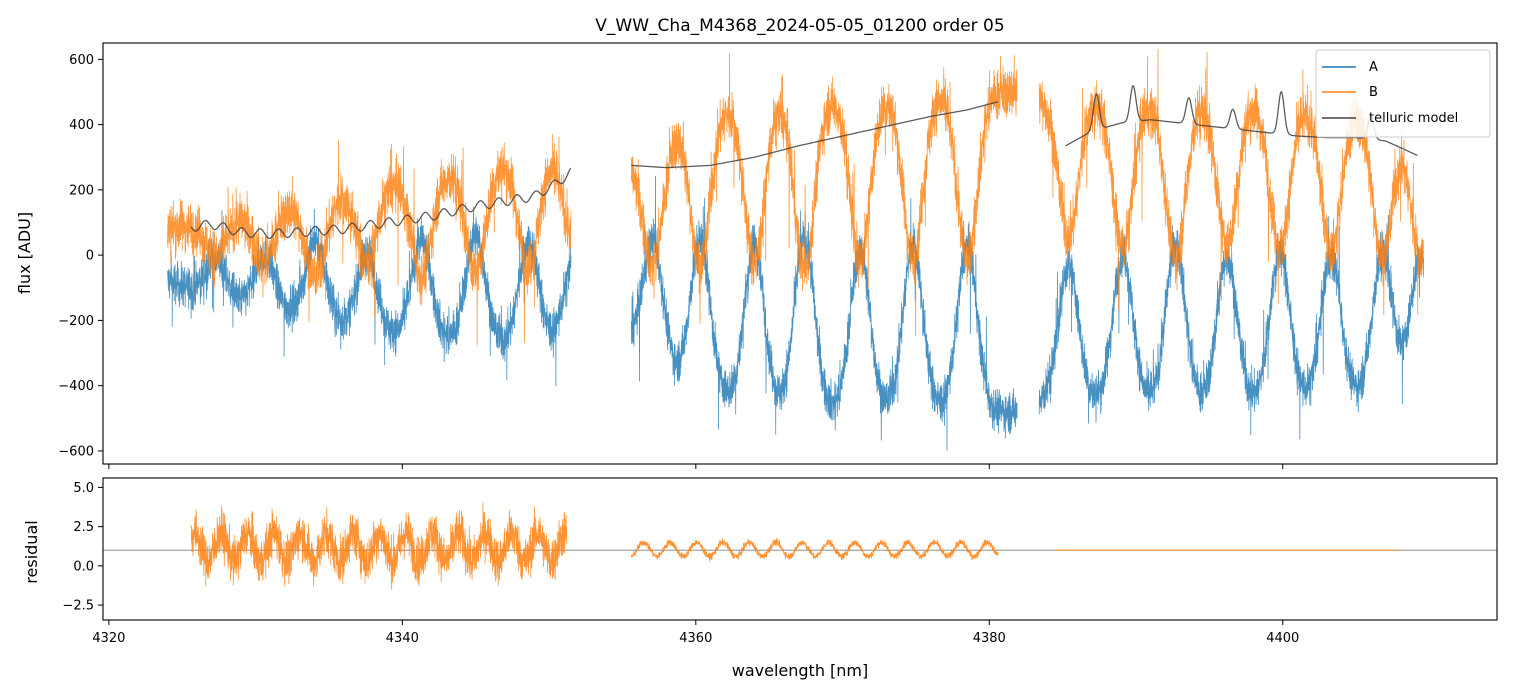 The image size is (1513, 696). What do you see at coordinates (81, 60) in the screenshot?
I see `top-y-tick-label: 600` at bounding box center [81, 60].